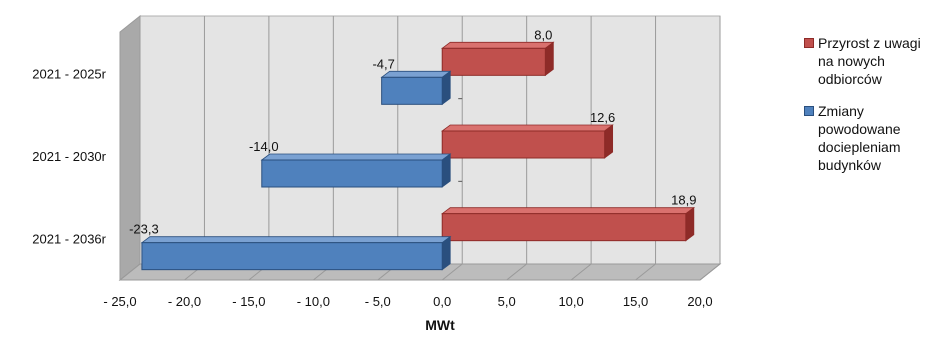 The image size is (938, 341). What do you see at coordinates (69, 156) in the screenshot?
I see `category-label: 2021 - 2030r` at bounding box center [69, 156].